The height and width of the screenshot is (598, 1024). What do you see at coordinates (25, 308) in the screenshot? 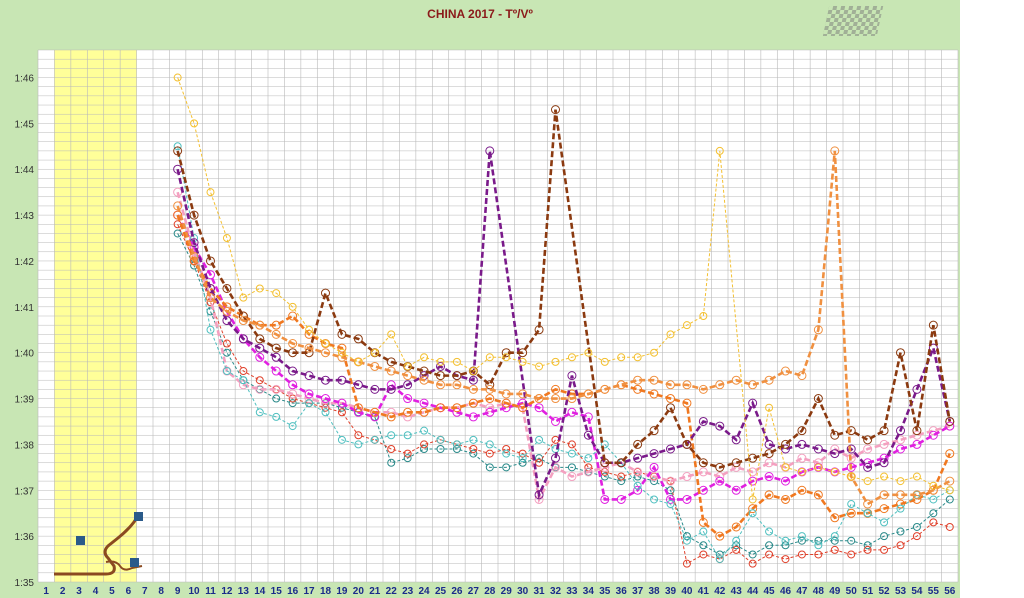
I see `y-tick-label: 1:41` at bounding box center [25, 308].